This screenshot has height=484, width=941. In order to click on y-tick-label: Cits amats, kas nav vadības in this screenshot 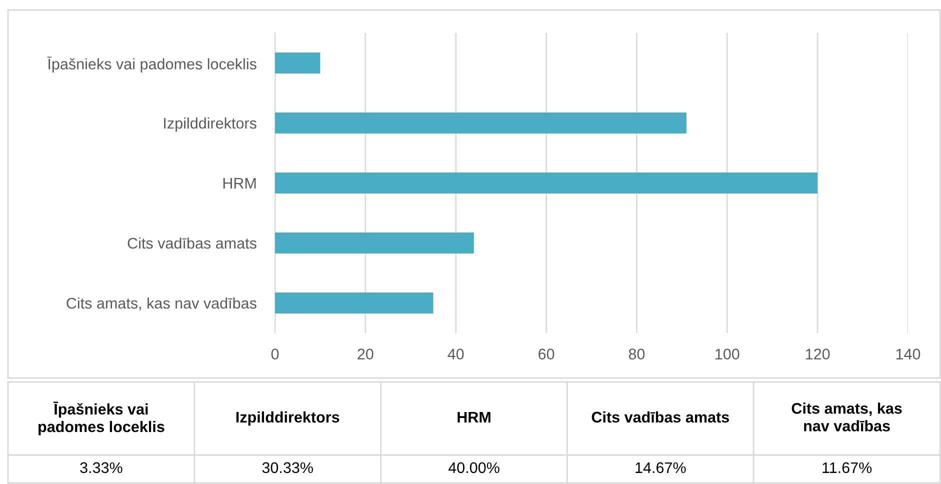, I will do `click(161, 303)`.